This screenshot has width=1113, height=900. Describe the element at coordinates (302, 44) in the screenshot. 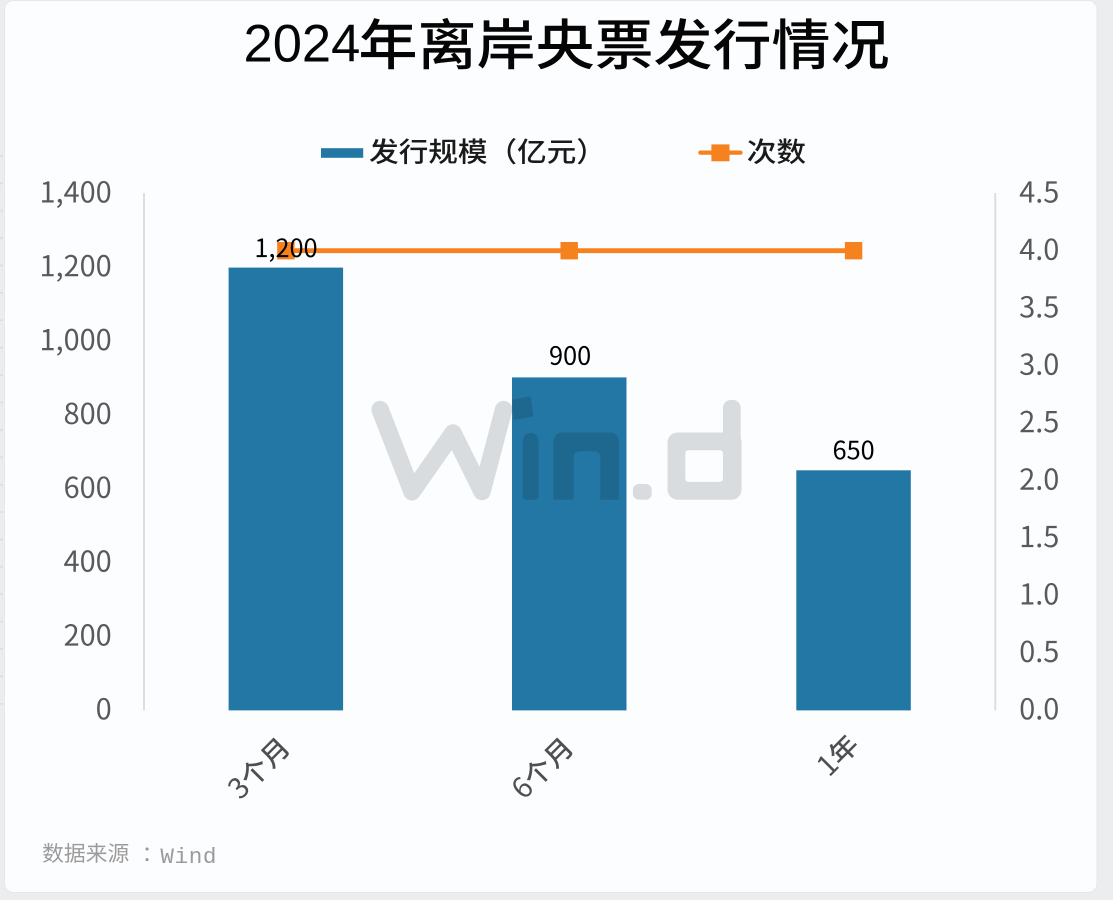

I see `svg-text: 2024` at that location.